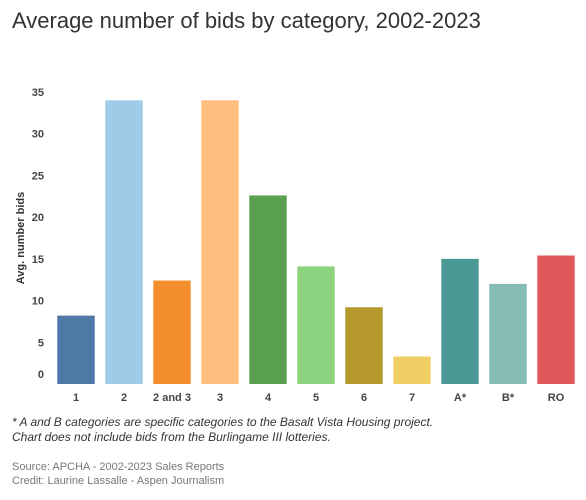 This screenshot has height=500, width=586. What do you see at coordinates (118, 467) in the screenshot?
I see `source-line: Source: APCHA - 2002-2023 Sales Reports` at bounding box center [118, 467].